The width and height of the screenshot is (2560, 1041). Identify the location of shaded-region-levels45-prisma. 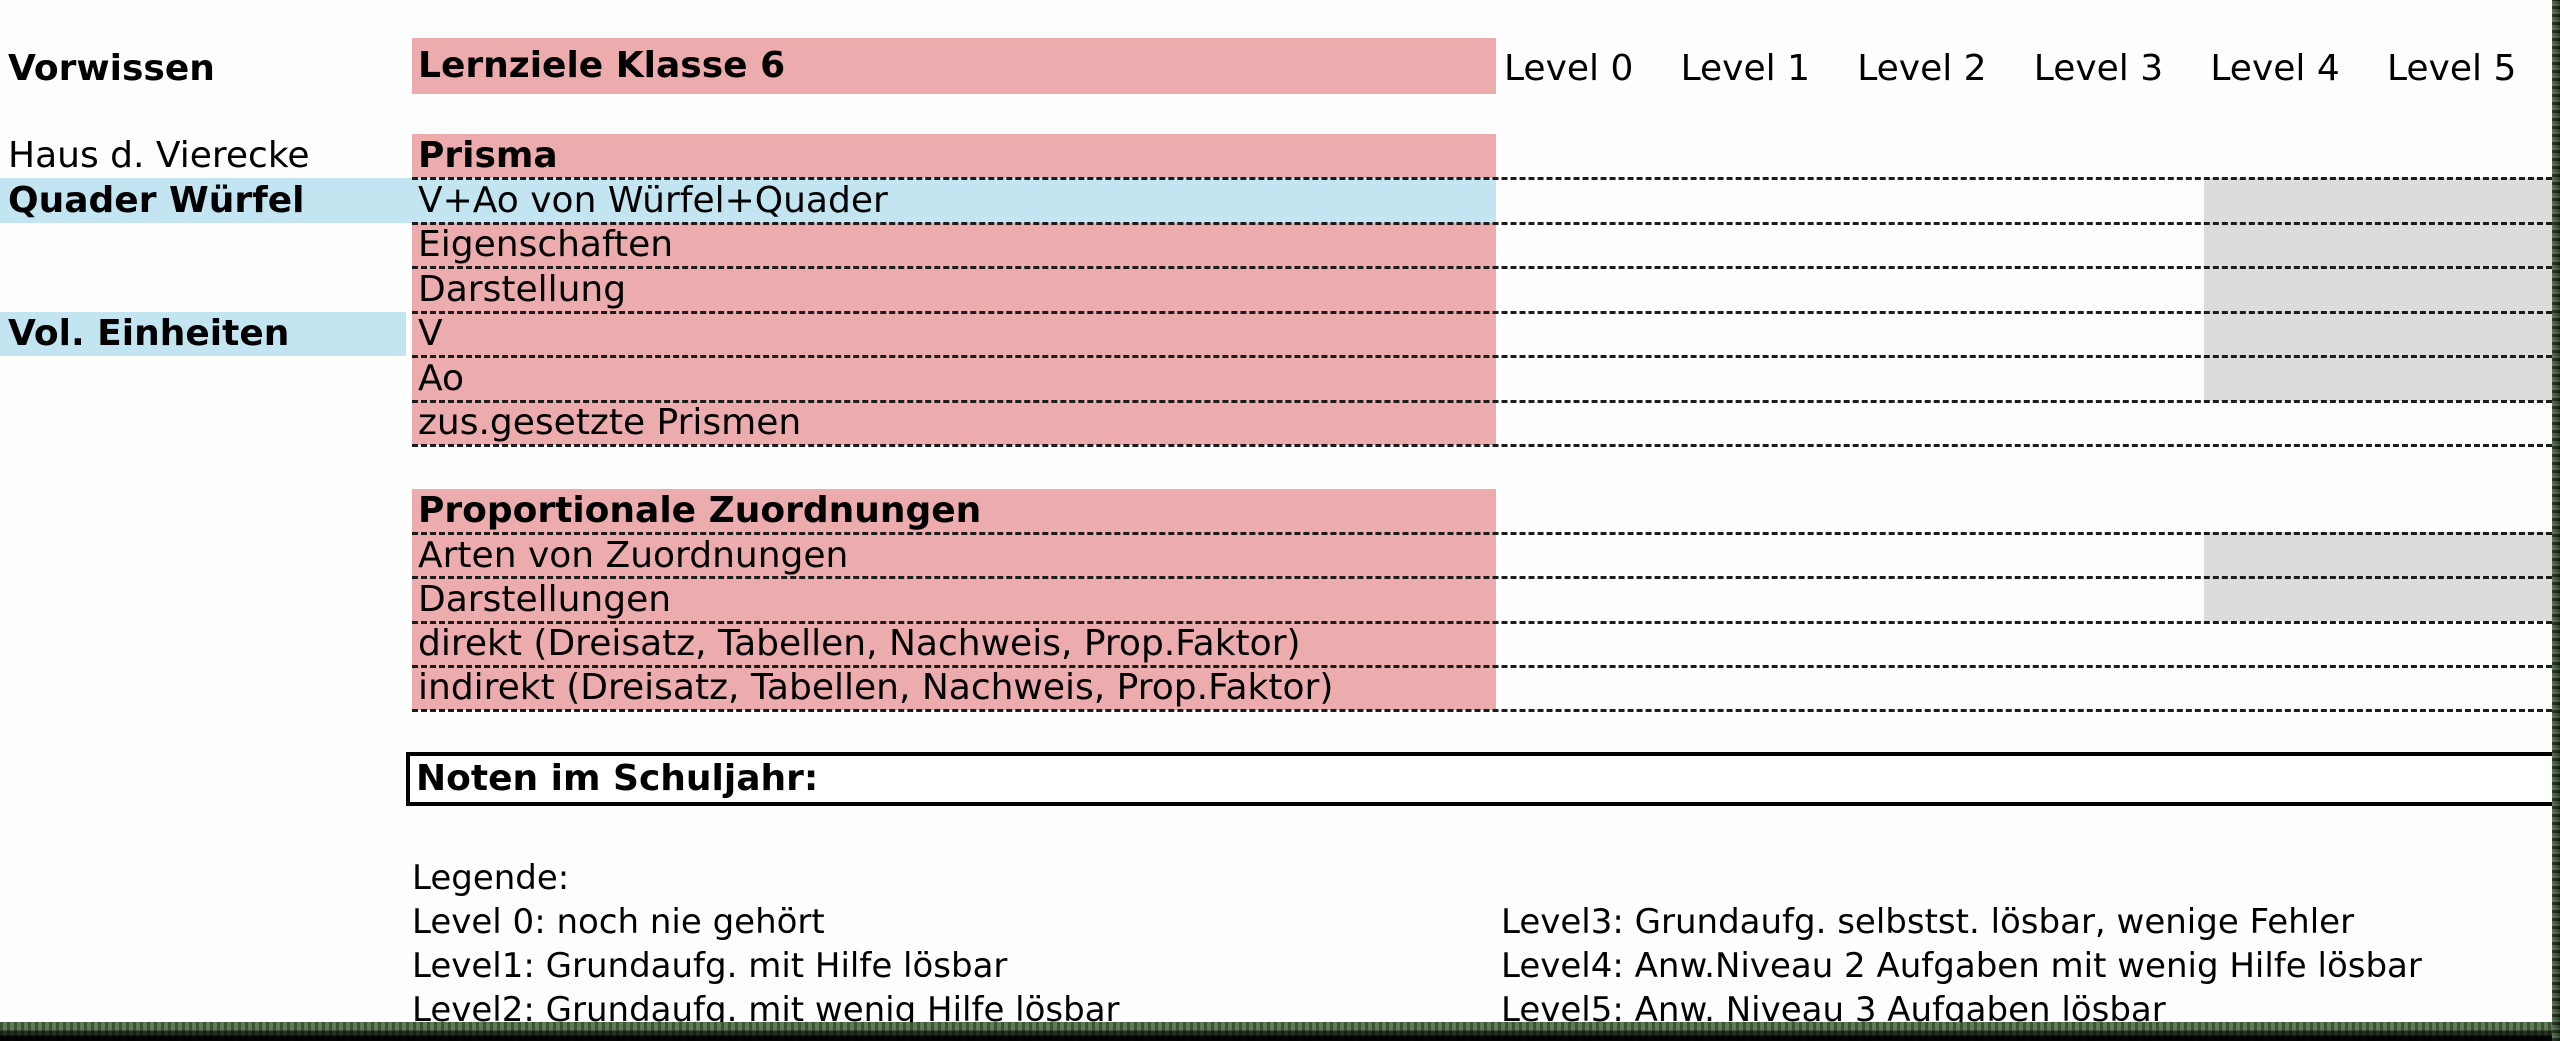
(2378, 289).